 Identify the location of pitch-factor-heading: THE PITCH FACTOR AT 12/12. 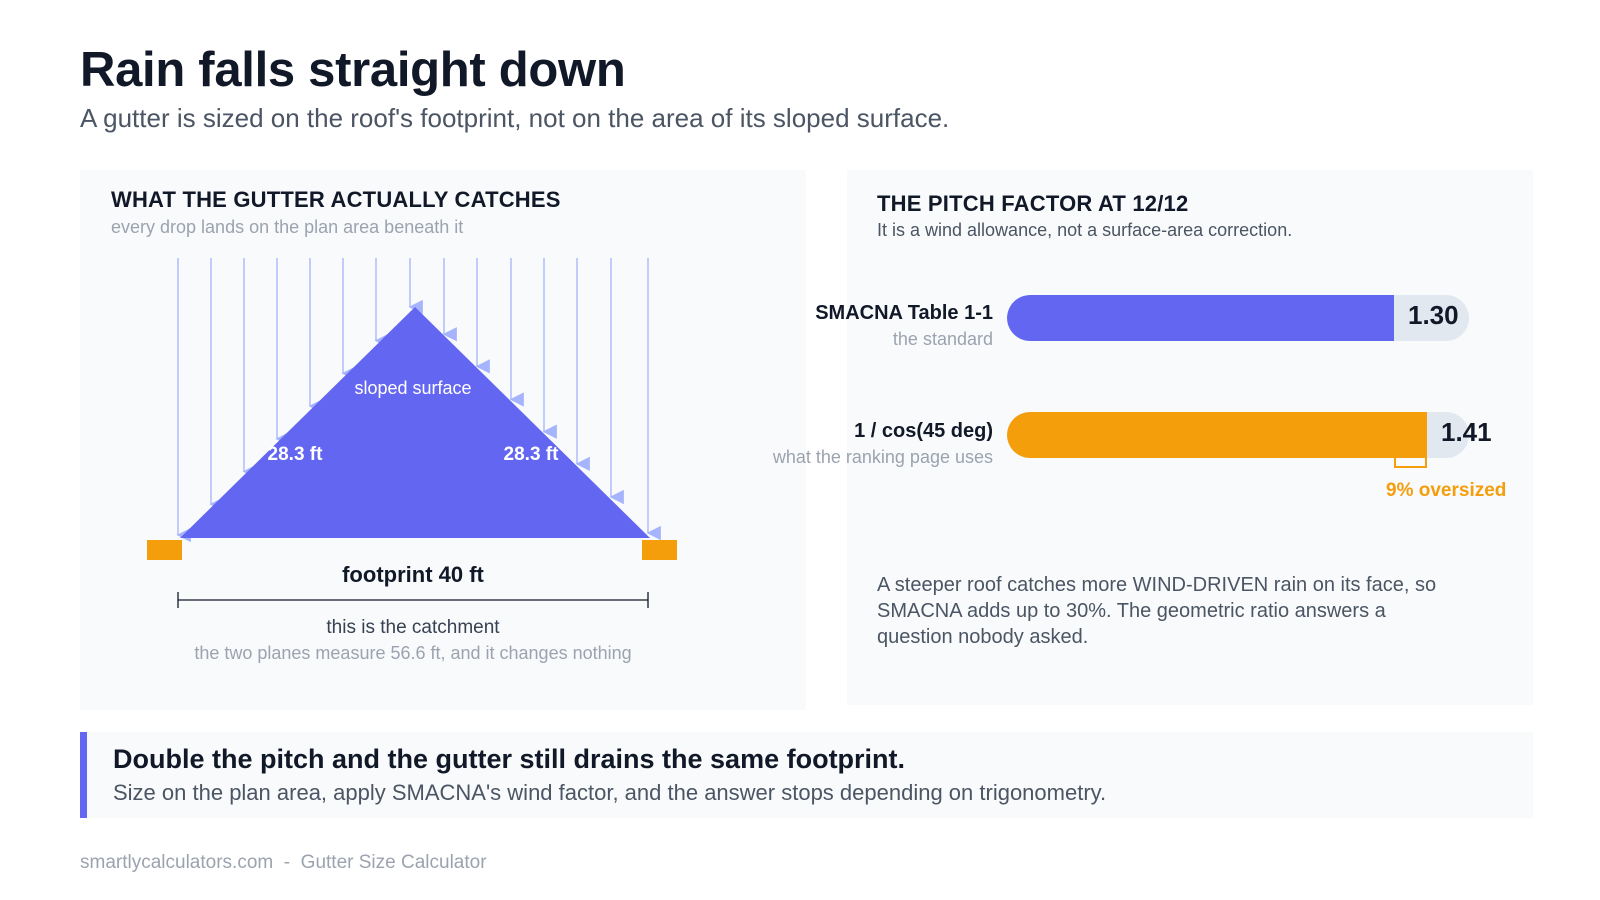
(1033, 203).